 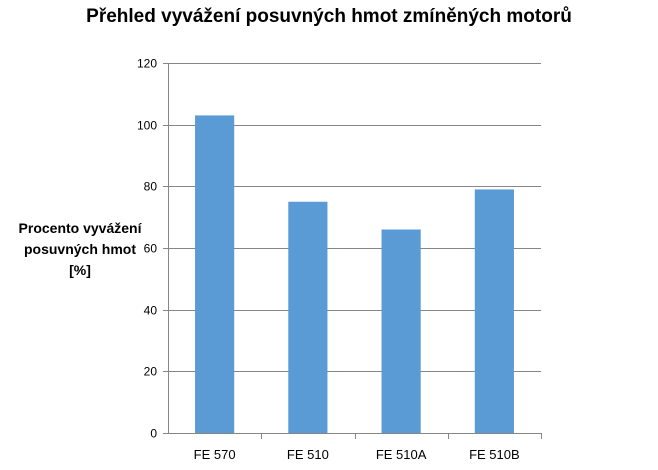 What do you see at coordinates (215, 454) in the screenshot?
I see `x-tick-label: FE 570` at bounding box center [215, 454].